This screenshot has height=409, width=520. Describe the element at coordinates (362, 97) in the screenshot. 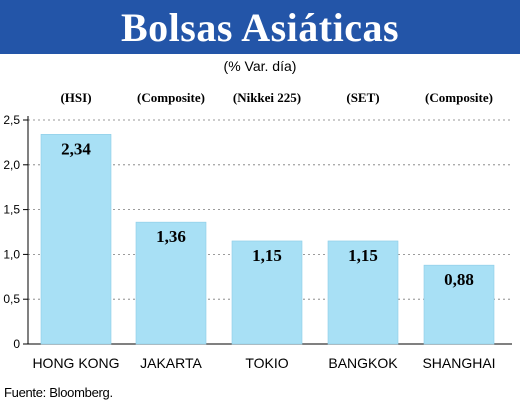

I see `index-label: (SET)` at that location.